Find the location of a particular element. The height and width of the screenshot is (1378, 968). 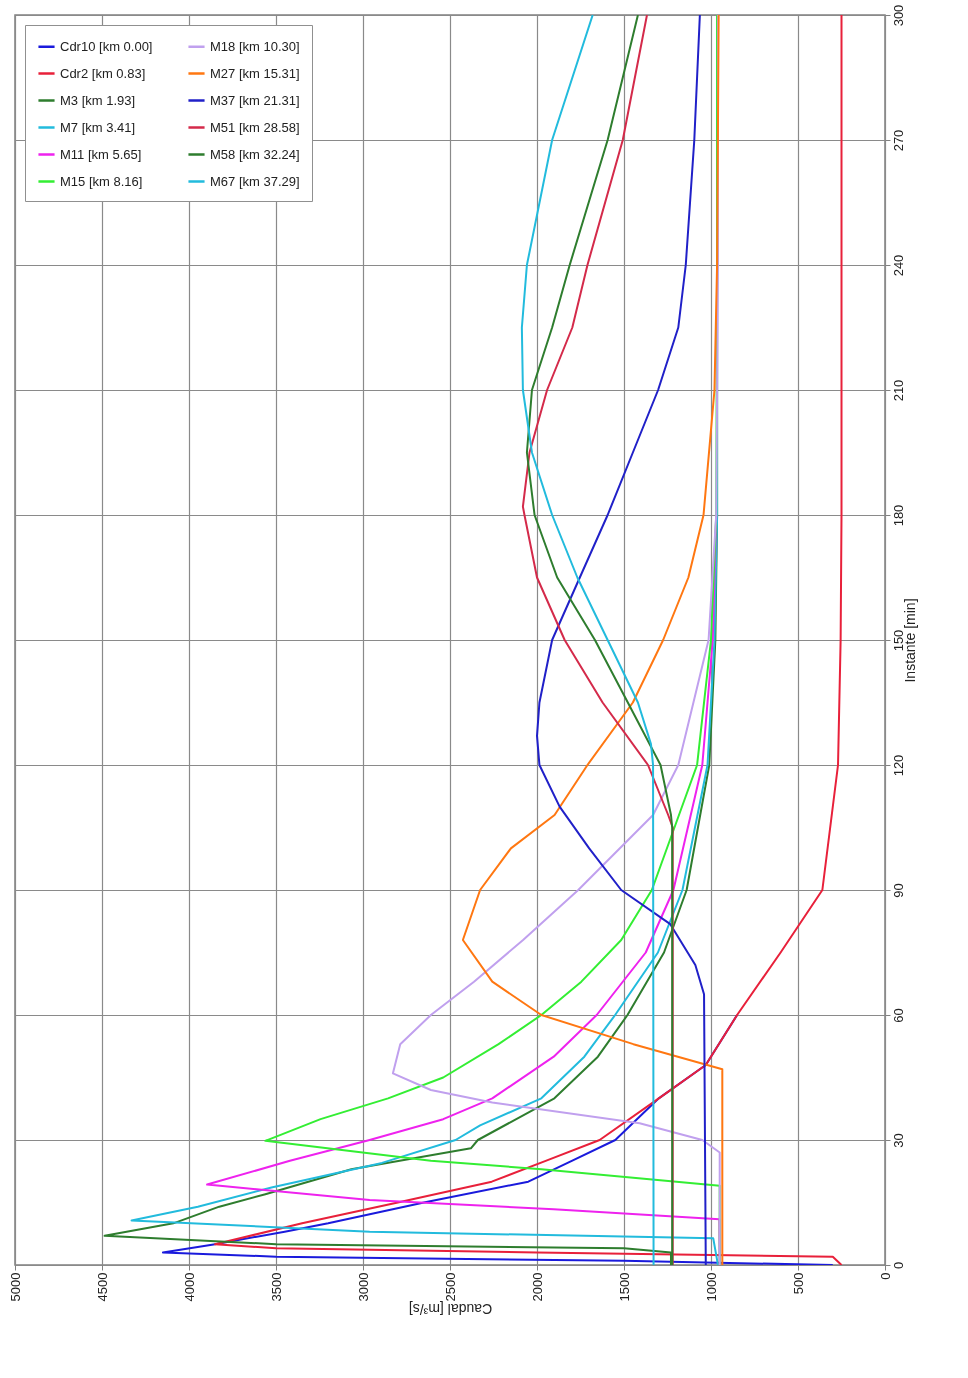

legend-label: M37 [km 21.31] is located at coordinates (255, 100).